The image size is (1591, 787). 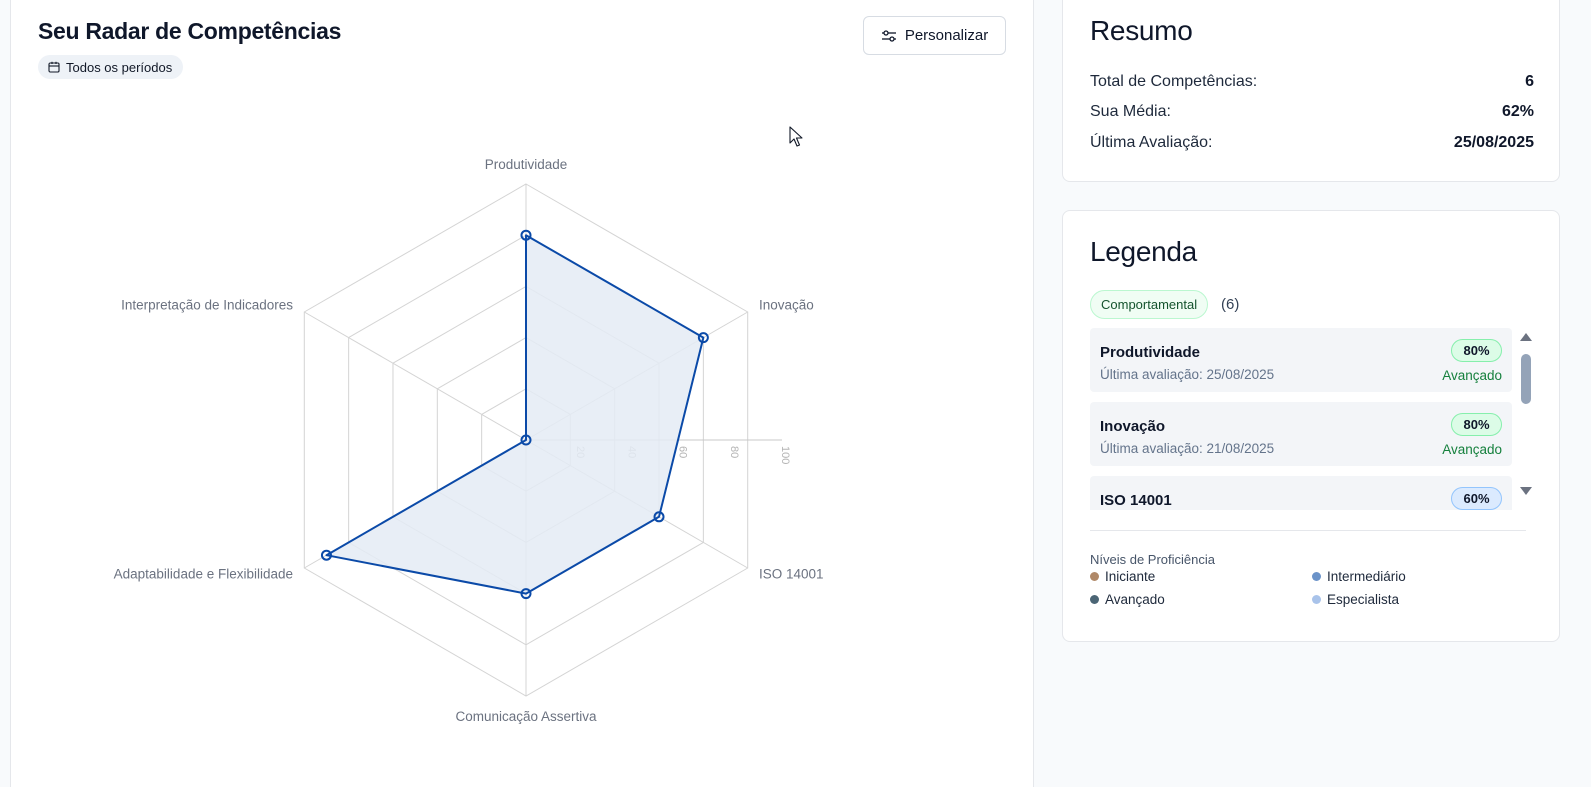 I want to click on scrollbar-thumb, so click(x=1526, y=379).